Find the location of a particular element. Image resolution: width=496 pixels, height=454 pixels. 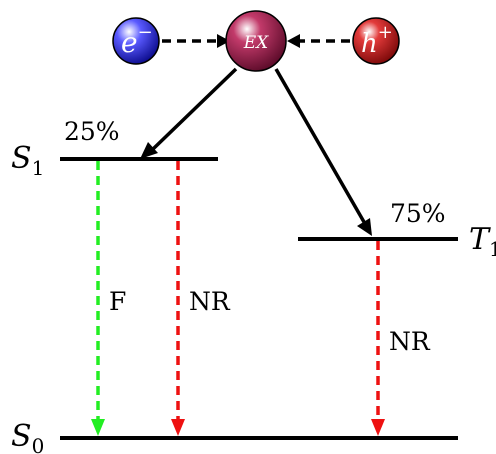

capture-arrows is located at coordinates (256, 41).